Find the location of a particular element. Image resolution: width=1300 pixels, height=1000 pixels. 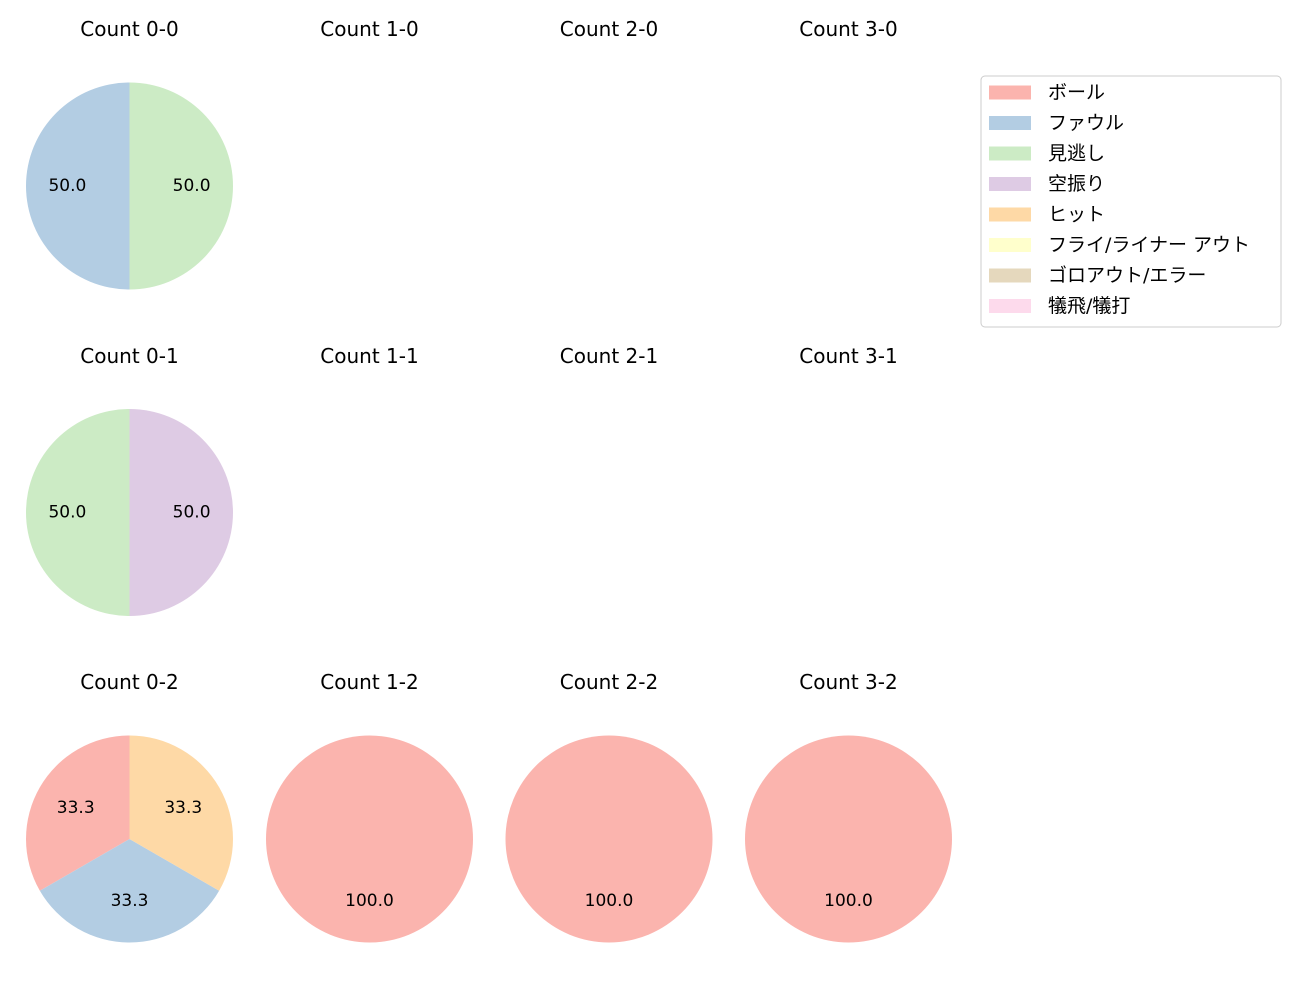

legend-label: ファウル is located at coordinates (1086, 123).